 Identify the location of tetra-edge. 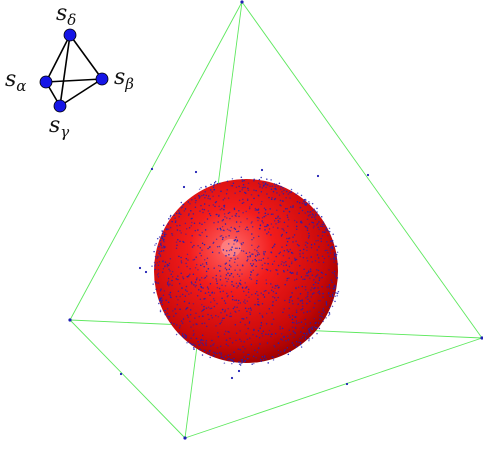
(127, 379).